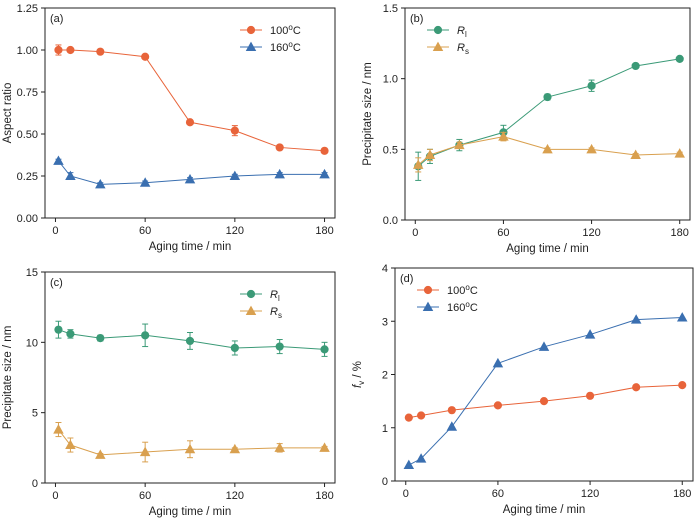  I want to click on y-tick-label: 0.00, so click(27, 219).